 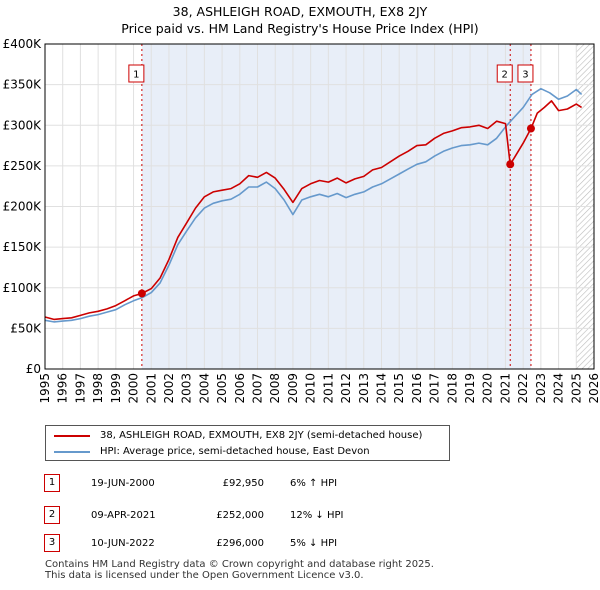 What do you see at coordinates (523, 388) in the screenshot?
I see `x-tick-label: 2022` at bounding box center [523, 388].